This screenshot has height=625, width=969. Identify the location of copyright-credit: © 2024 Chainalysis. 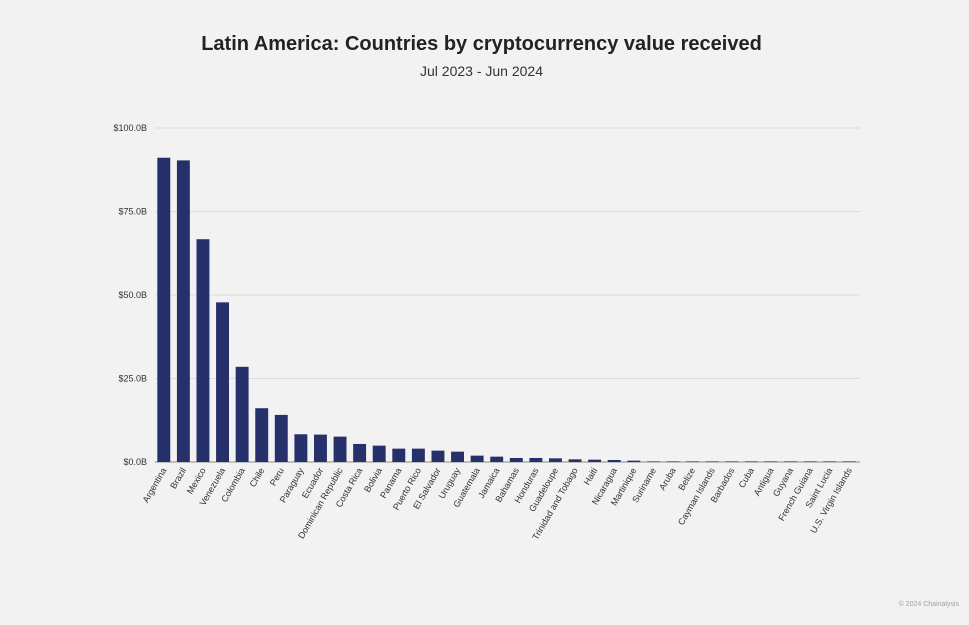
(928, 604).